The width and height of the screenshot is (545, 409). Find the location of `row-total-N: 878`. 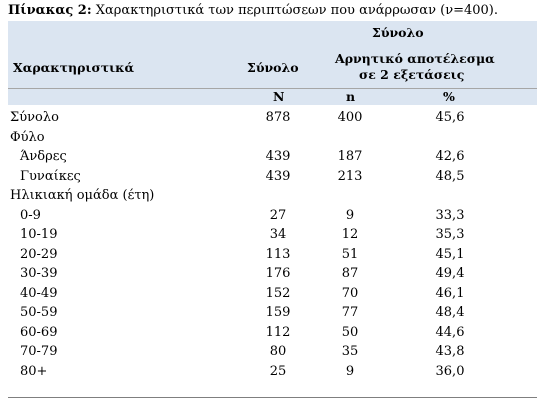

row-total-N: 878 is located at coordinates (278, 117).